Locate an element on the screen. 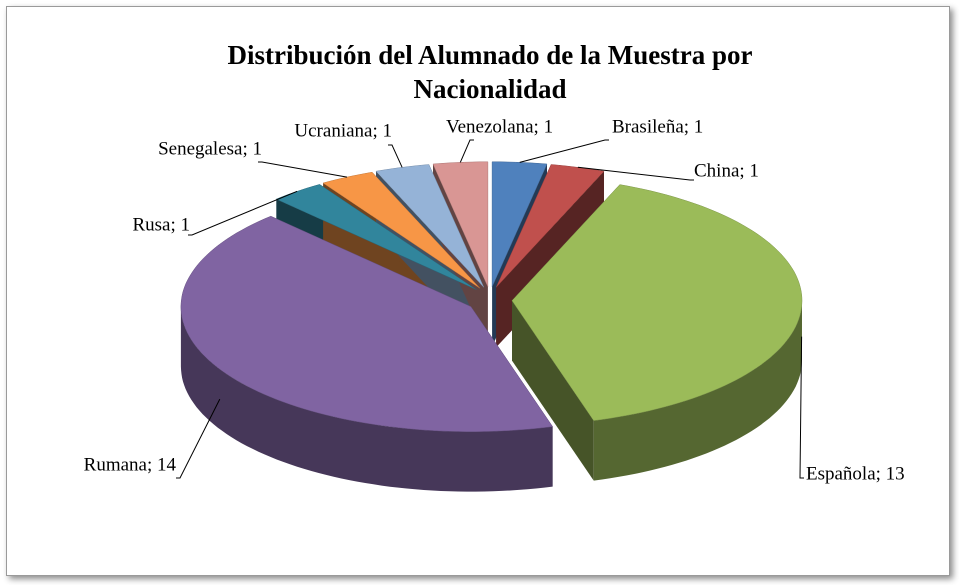 The image size is (959, 585). data-label: Española; 13 is located at coordinates (855, 473).